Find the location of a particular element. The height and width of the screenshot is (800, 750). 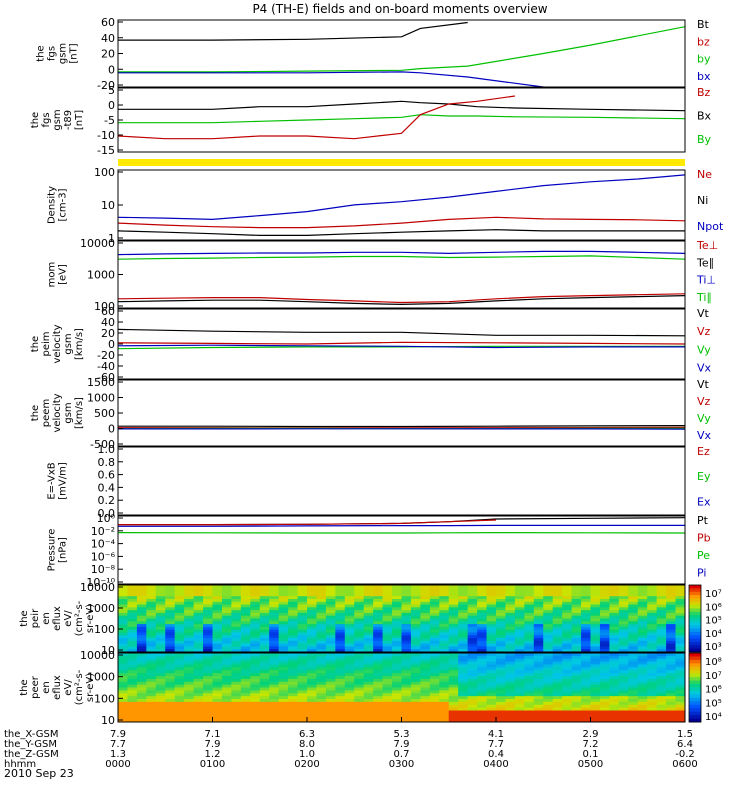

orbit-value: 2.9 is located at coordinates (591, 734).